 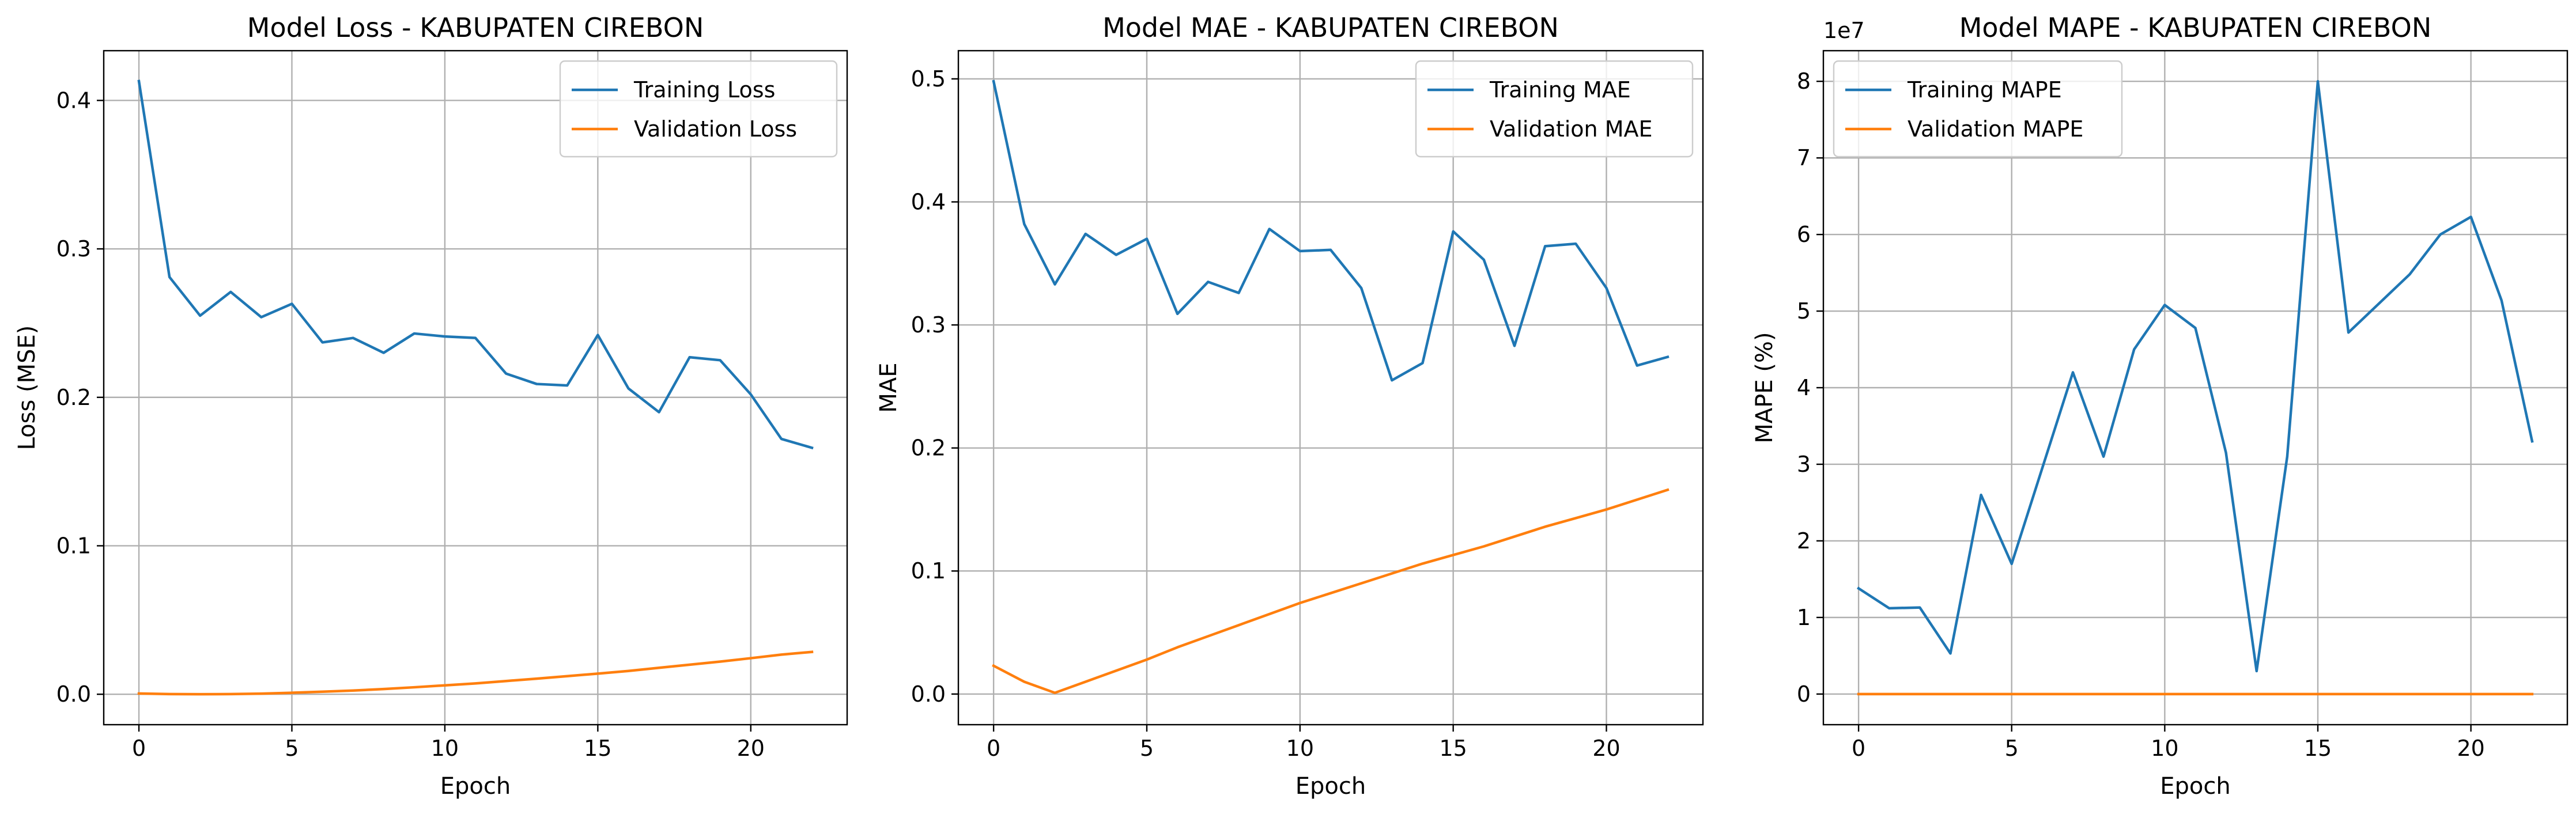 I want to click on chart-title: Model MAE - KABUPATEN CIREBON, so click(x=1331, y=27).